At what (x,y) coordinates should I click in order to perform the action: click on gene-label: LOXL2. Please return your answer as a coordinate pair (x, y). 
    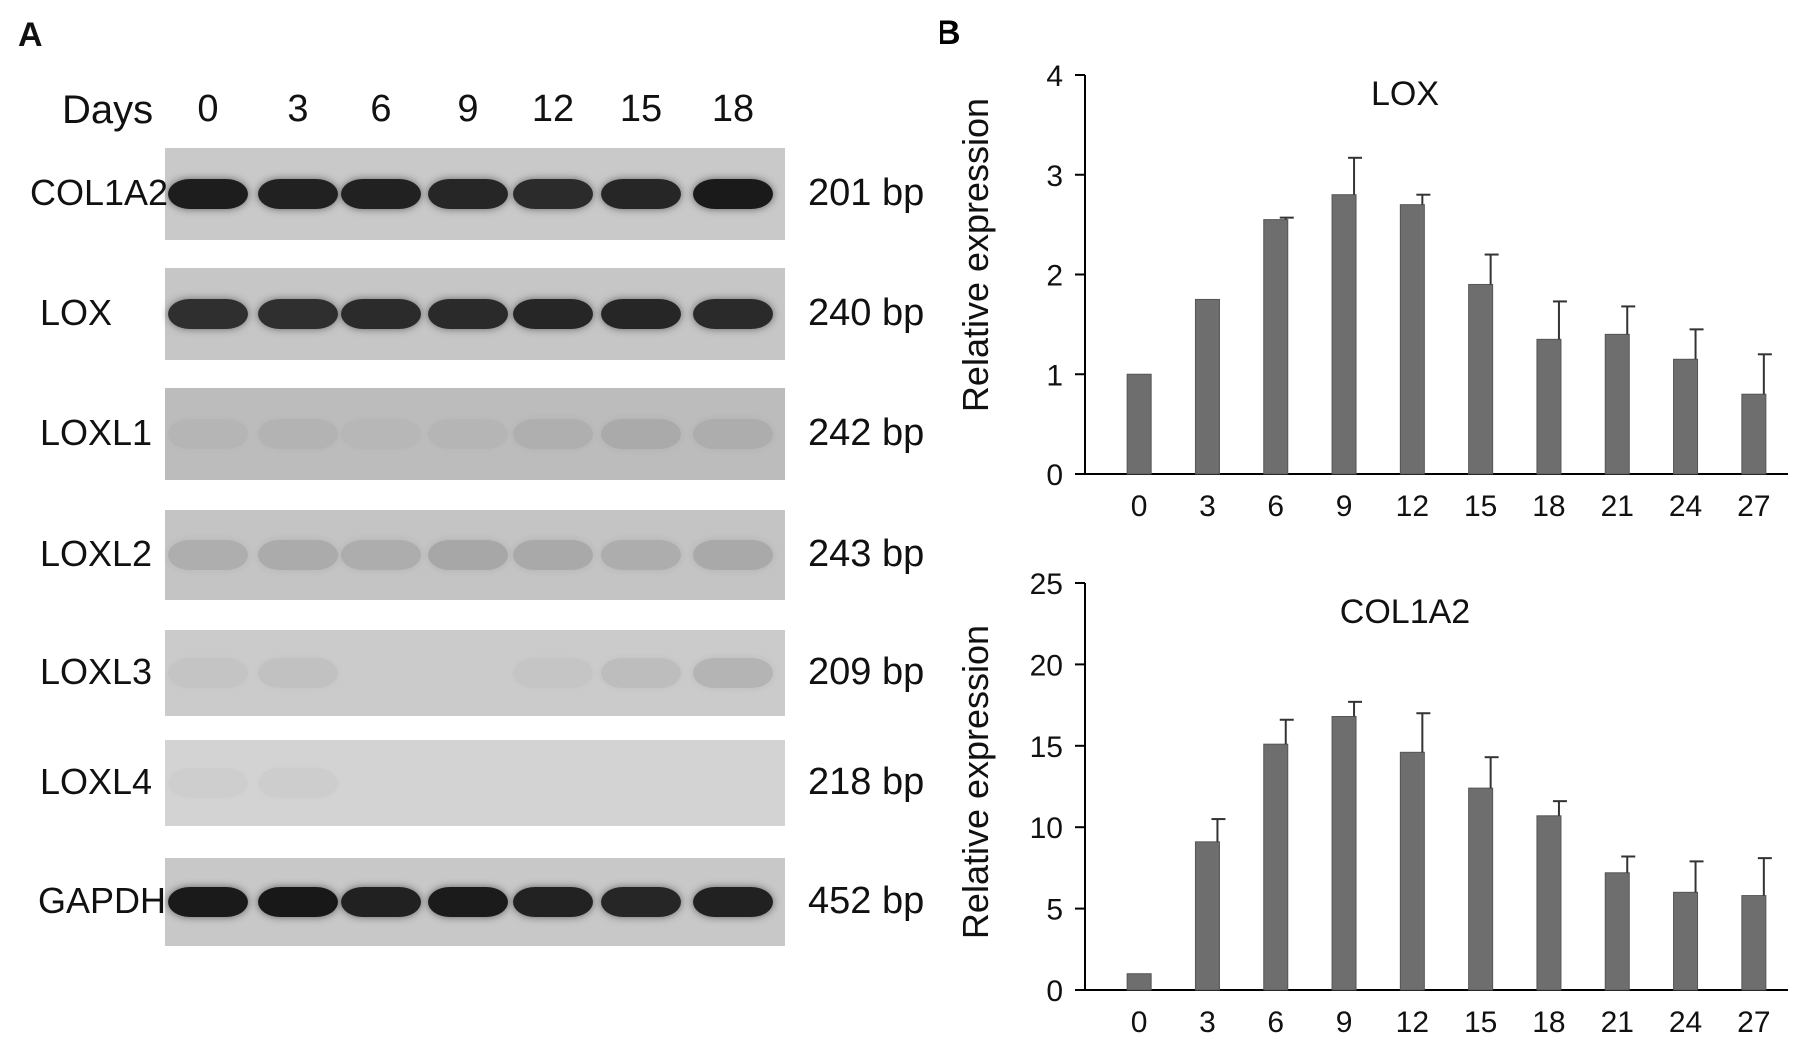
    Looking at the image, I should click on (96, 553).